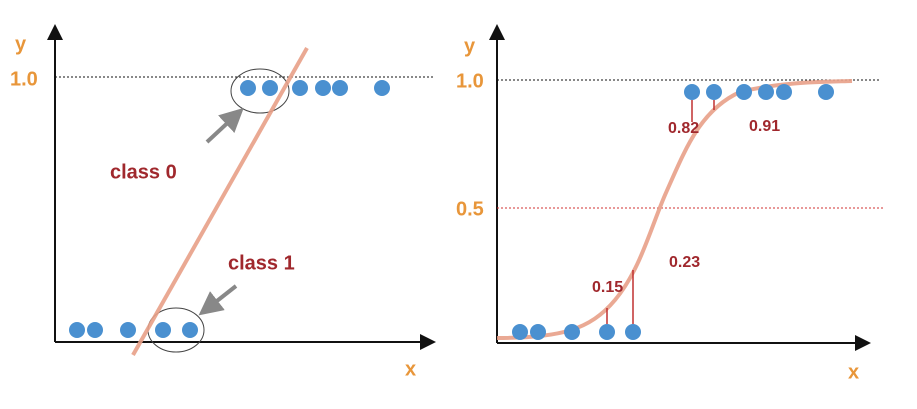 This screenshot has height=409, width=917. What do you see at coordinates (684, 262) in the screenshot?
I see `probability-label: 0.23` at bounding box center [684, 262].